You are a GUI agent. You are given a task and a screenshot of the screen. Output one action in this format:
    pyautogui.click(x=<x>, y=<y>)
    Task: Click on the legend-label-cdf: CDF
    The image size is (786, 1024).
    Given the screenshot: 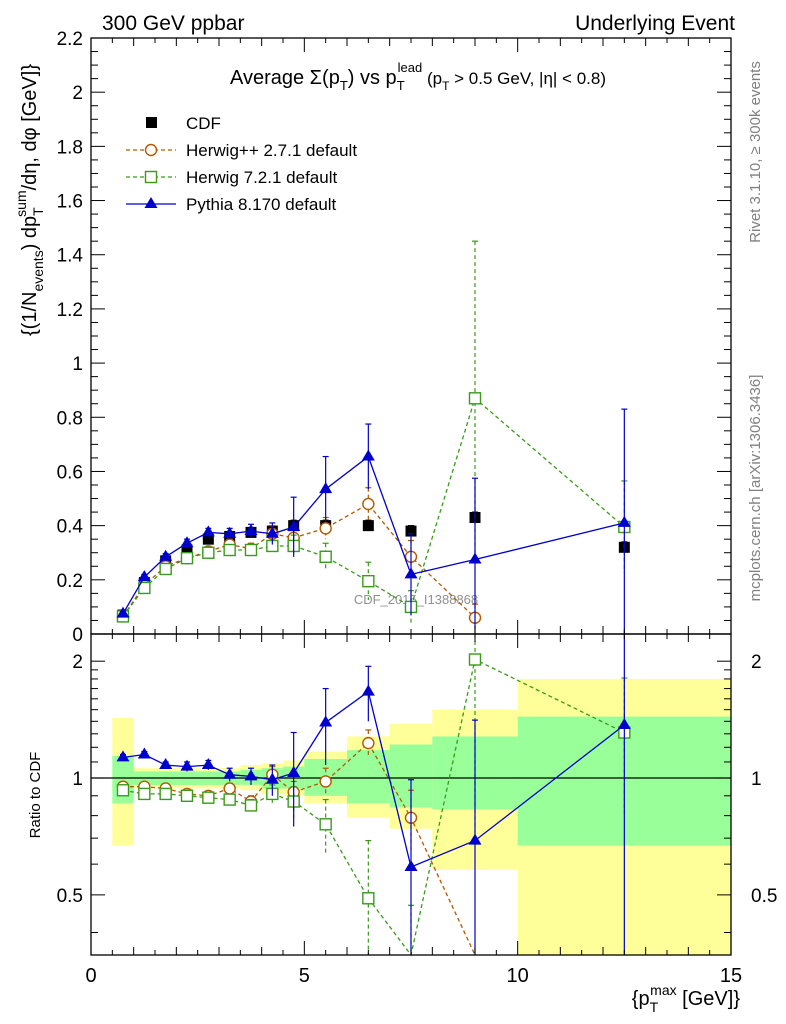 What is the action you would take?
    pyautogui.click(x=203, y=123)
    